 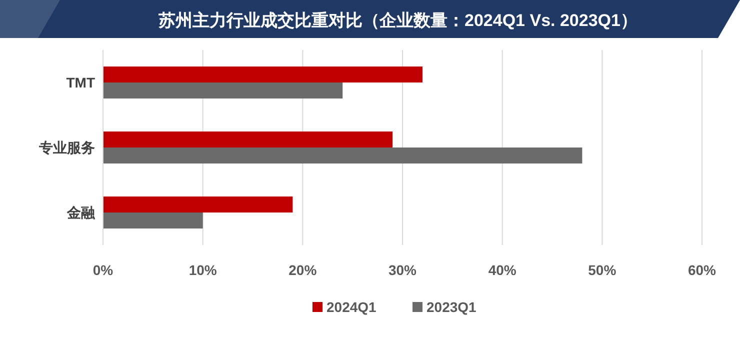 What do you see at coordinates (303, 270) in the screenshot?
I see `x-tick-label: 20%` at bounding box center [303, 270].